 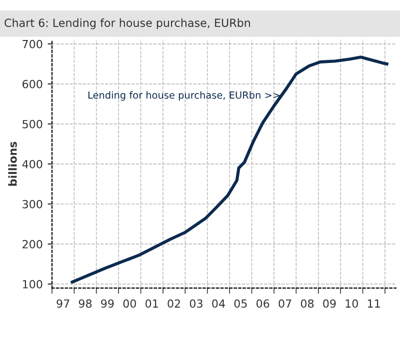 I want to click on y-tick-label: 300, so click(x=32, y=204).